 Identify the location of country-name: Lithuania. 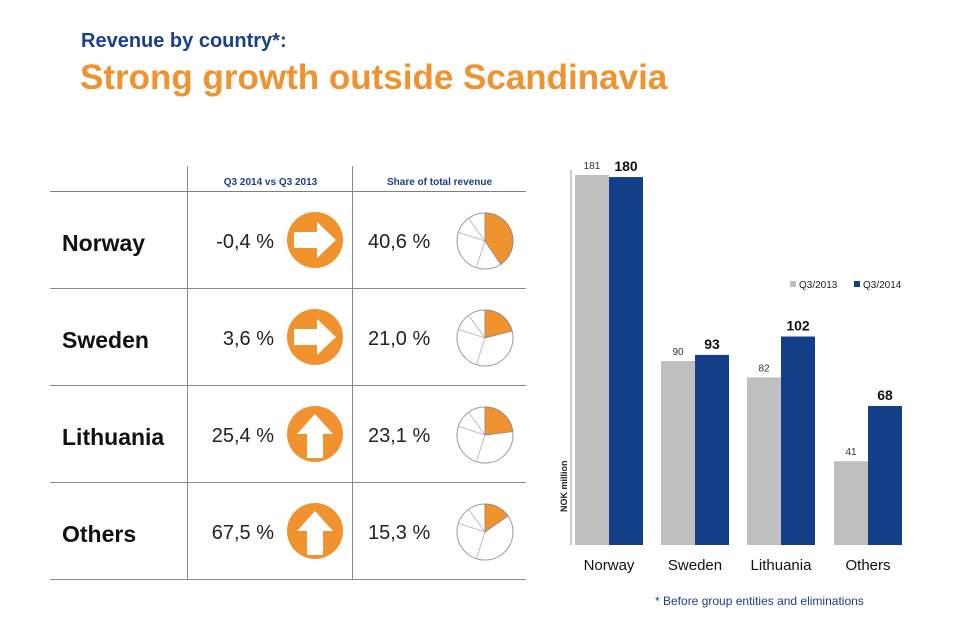
(113, 437).